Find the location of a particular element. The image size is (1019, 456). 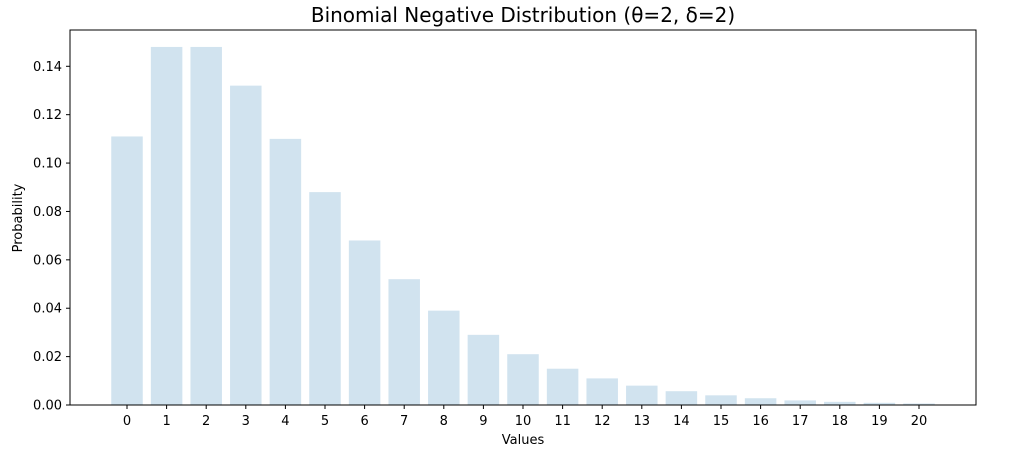

x-tick-label-19: 19 is located at coordinates (879, 421).